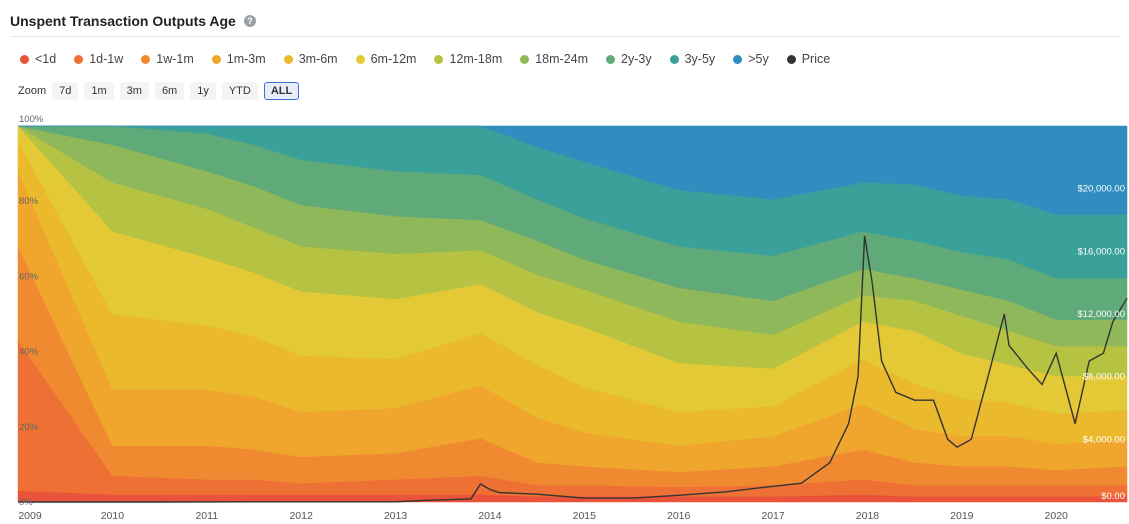 The height and width of the screenshot is (524, 1129). Describe the element at coordinates (636, 59) in the screenshot. I see `legend-label: 2y-3y` at that location.